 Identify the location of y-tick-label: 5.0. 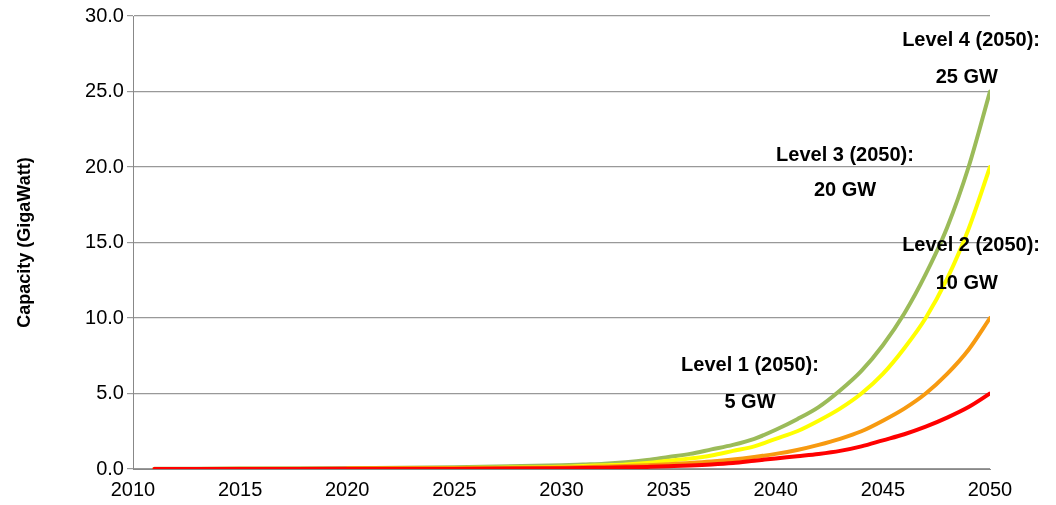
(110, 392).